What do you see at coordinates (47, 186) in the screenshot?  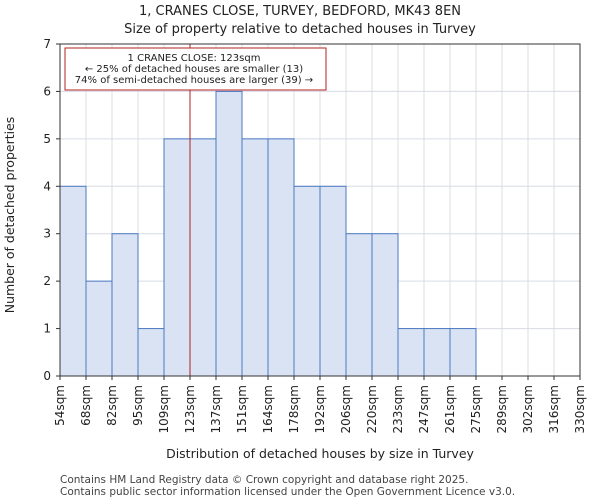 I see `y-tick-label: 4` at bounding box center [47, 186].